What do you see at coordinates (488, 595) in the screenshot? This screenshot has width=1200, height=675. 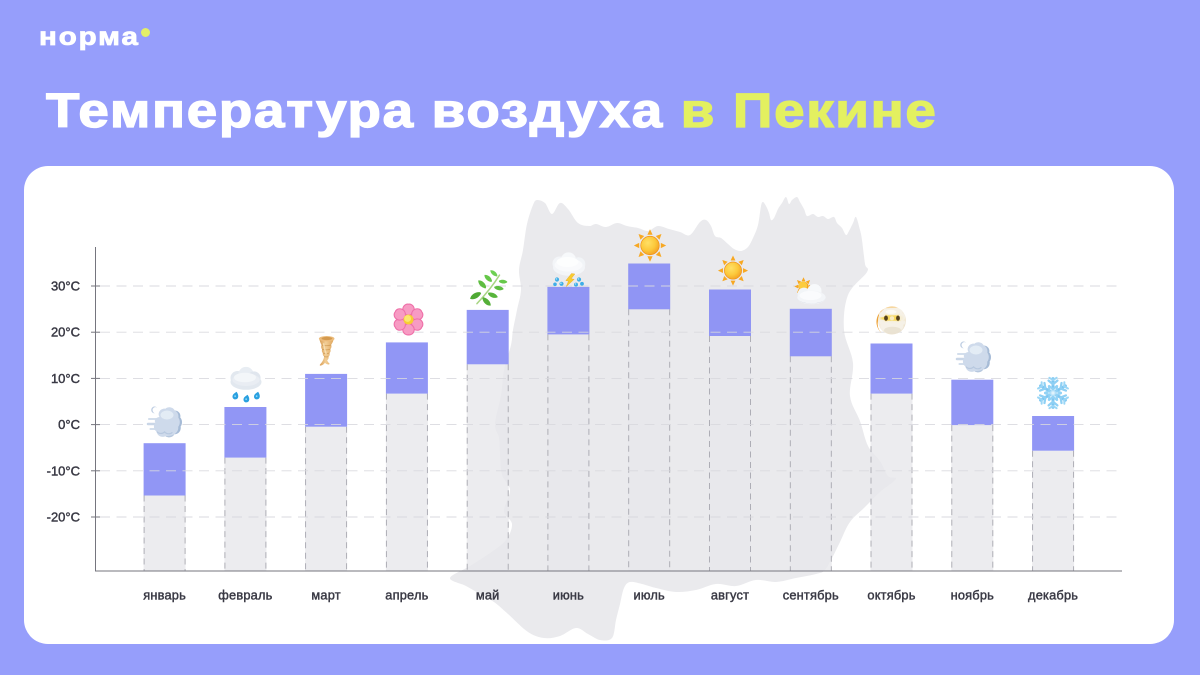 I see `svg-text: май` at bounding box center [488, 595].